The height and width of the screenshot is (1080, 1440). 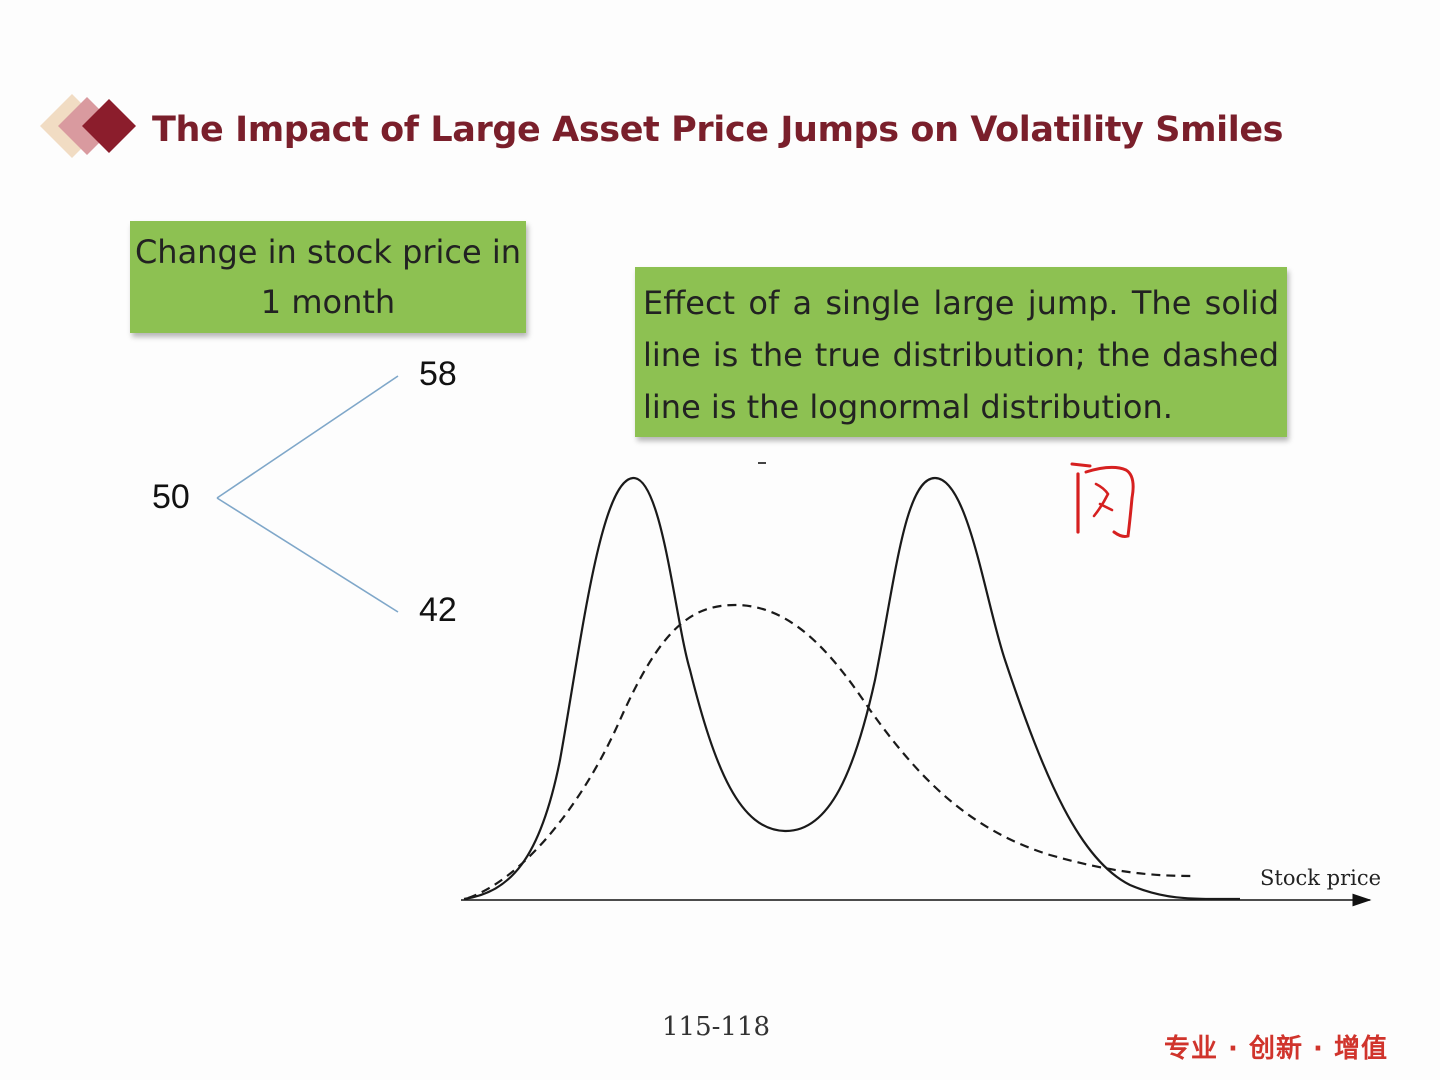 I want to click on logo-diamonds-icon, so click(x=88, y=126).